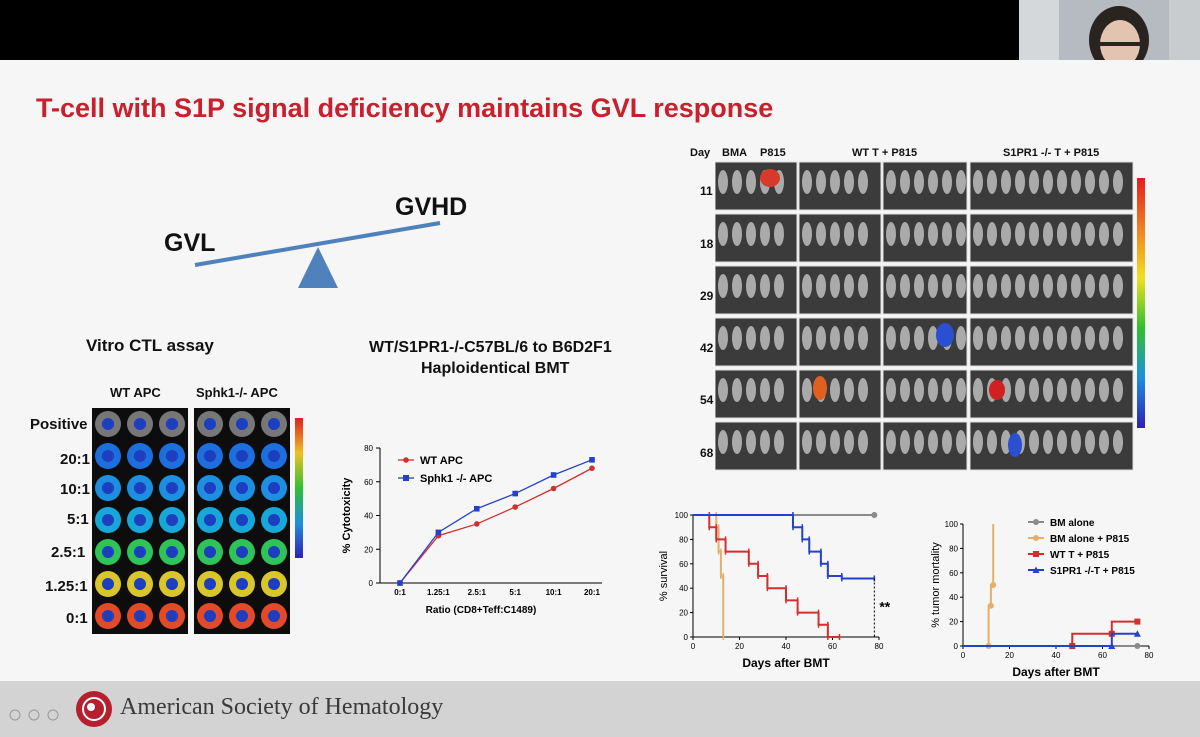  Describe the element at coordinates (78, 519) in the screenshot. I see `ctl-row-label: 5:1` at that location.